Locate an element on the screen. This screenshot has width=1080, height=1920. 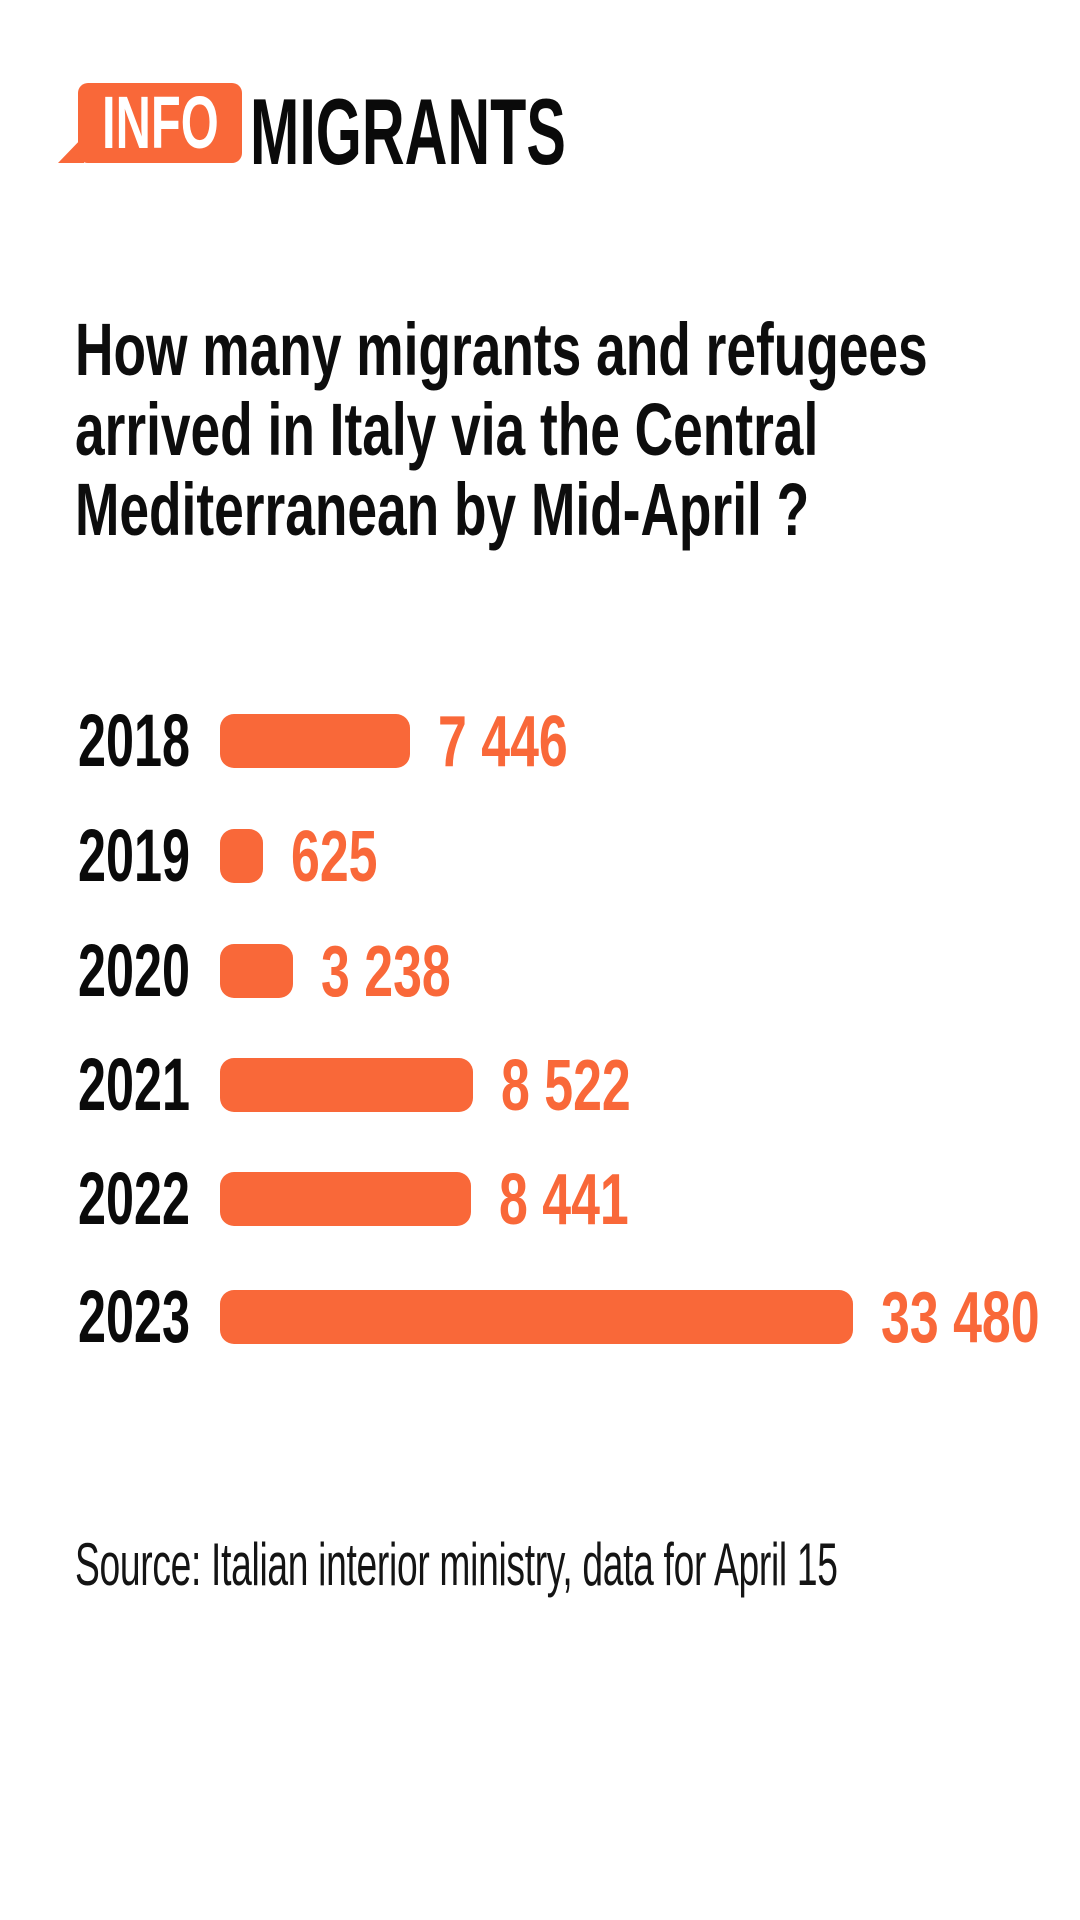
year-label: 2020 is located at coordinates (134, 970).